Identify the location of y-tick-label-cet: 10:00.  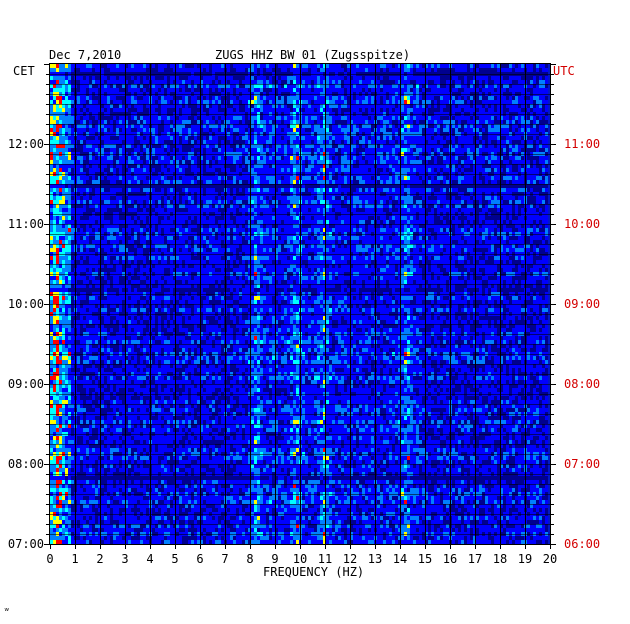
(26, 304).